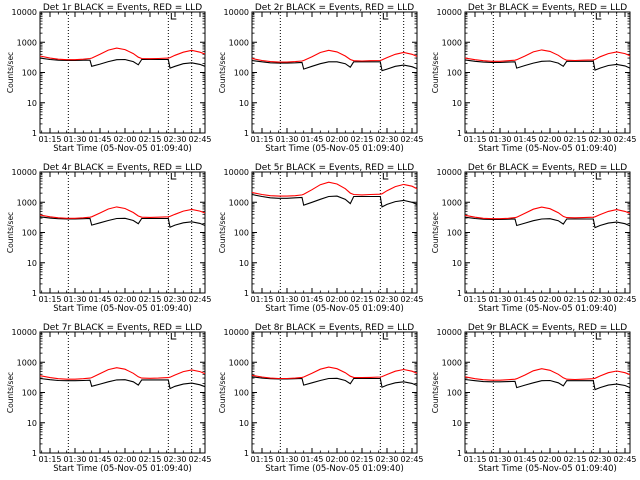  I want to click on panel-title: Det 8r BLACK = Events, RED = LLD, so click(334, 328).